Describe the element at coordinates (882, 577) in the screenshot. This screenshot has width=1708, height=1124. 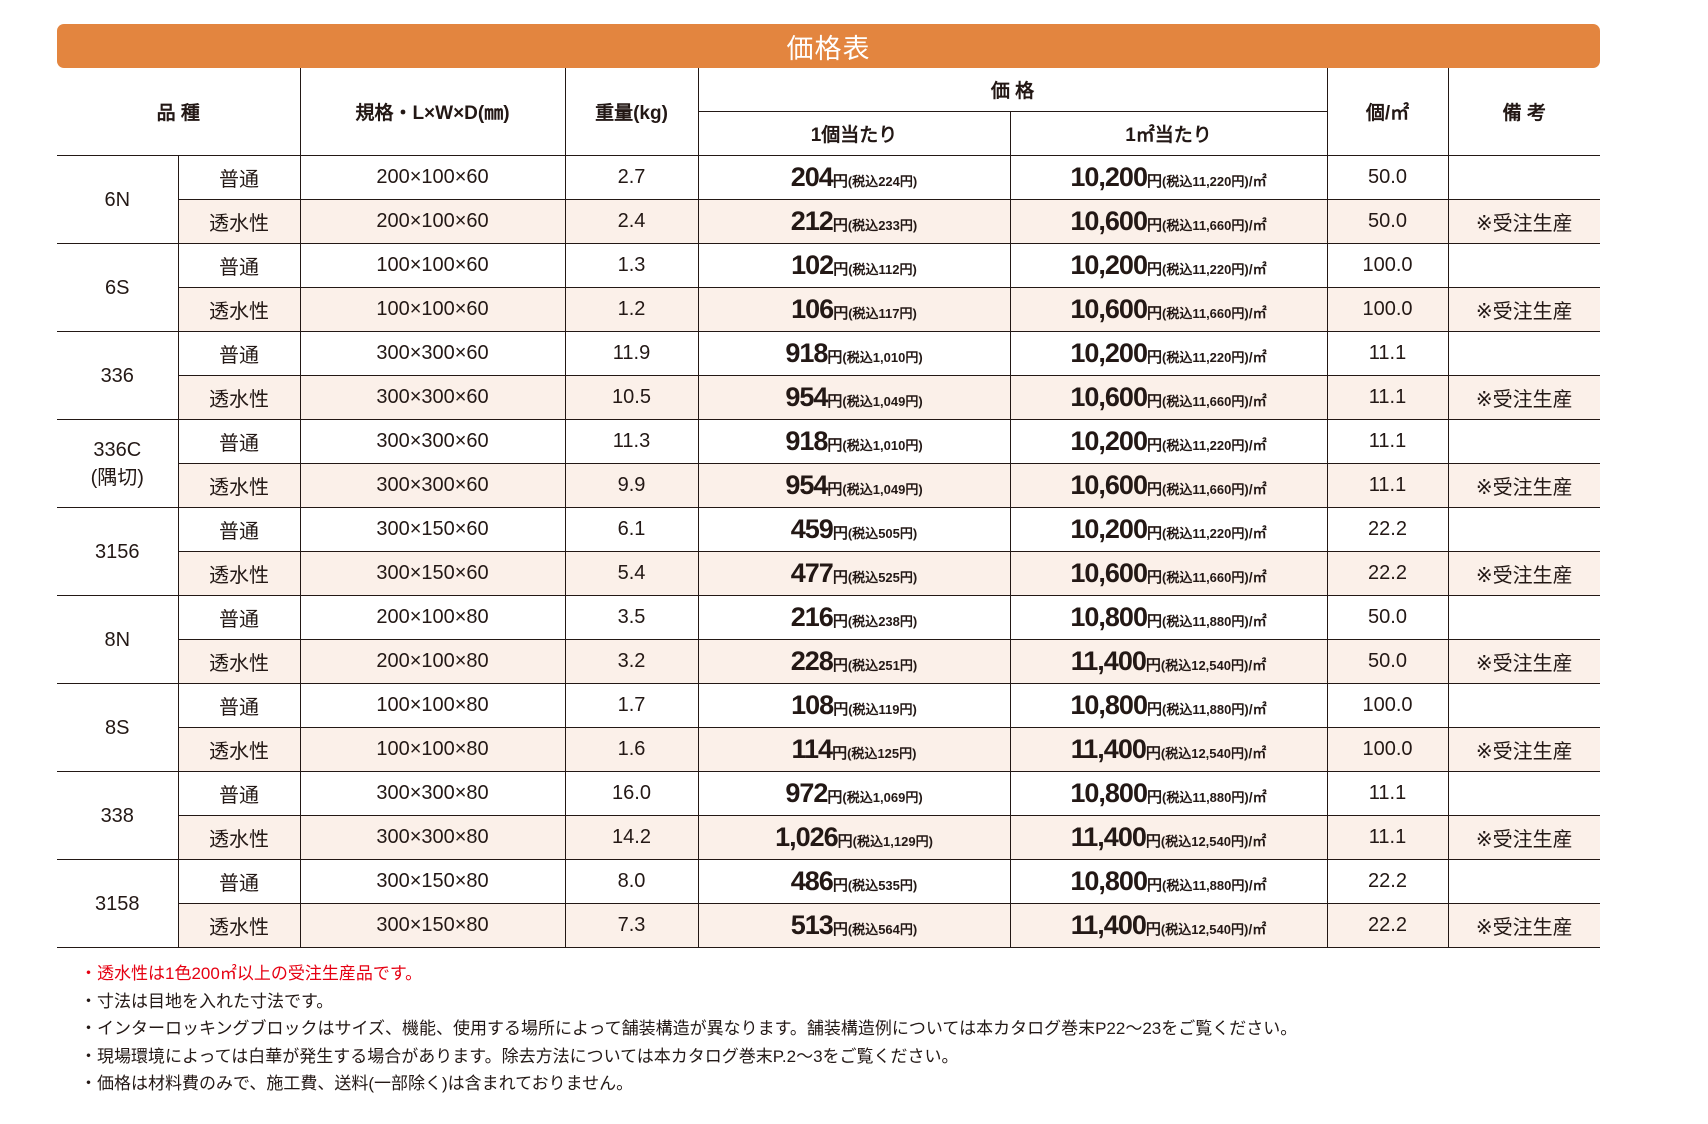
I see `unit-price-tax: (税込525円)` at that location.